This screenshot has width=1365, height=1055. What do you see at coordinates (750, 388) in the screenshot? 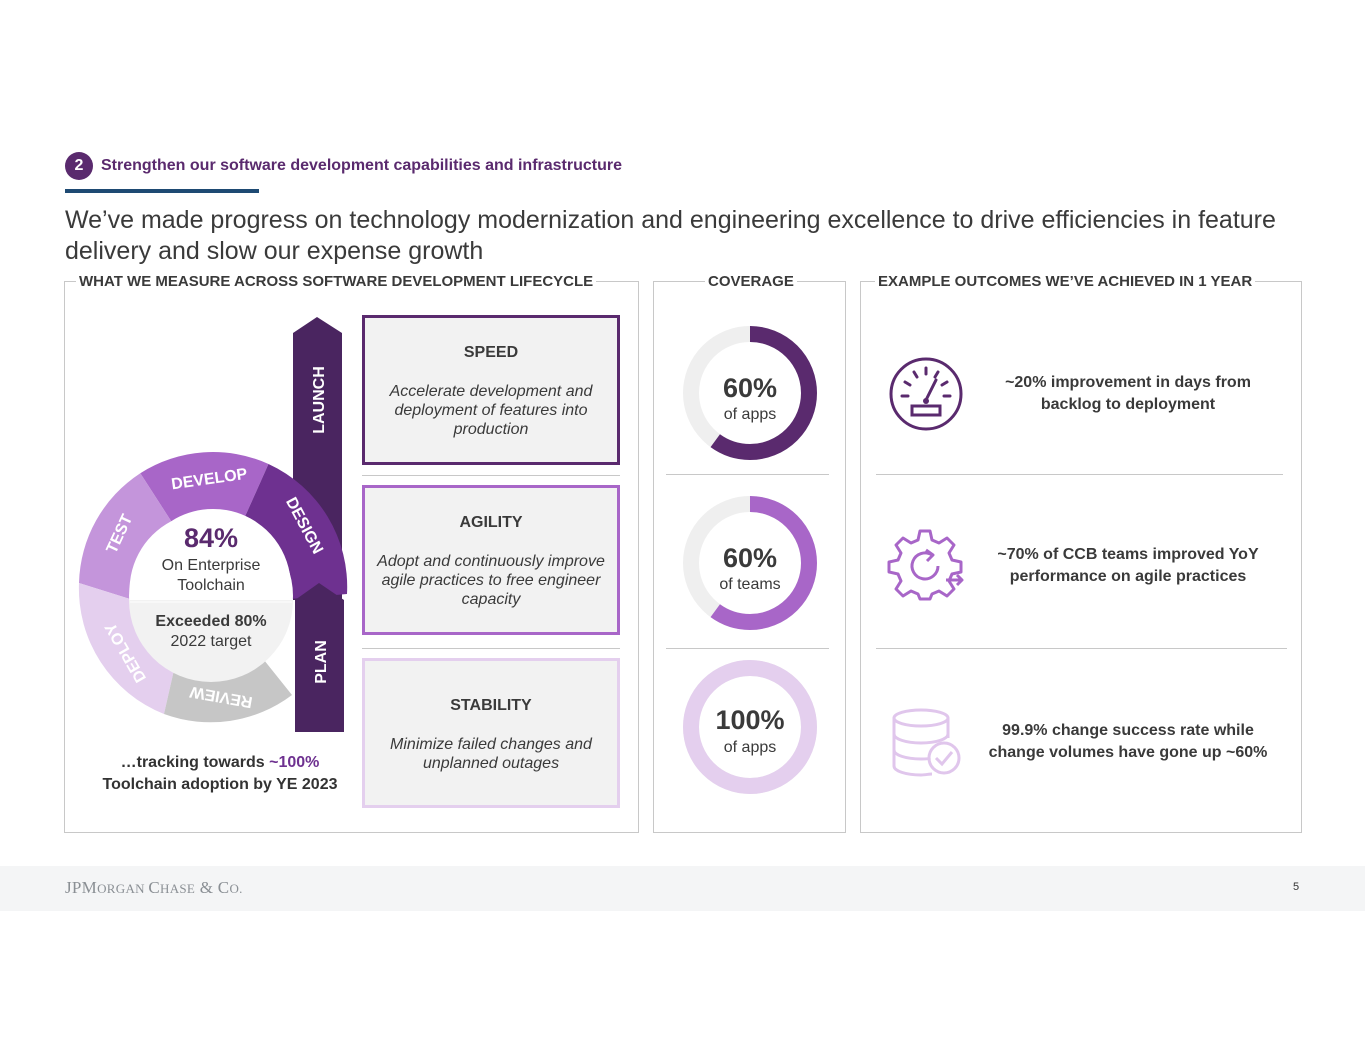
I see `coverage-value-1: 60%` at bounding box center [750, 388].